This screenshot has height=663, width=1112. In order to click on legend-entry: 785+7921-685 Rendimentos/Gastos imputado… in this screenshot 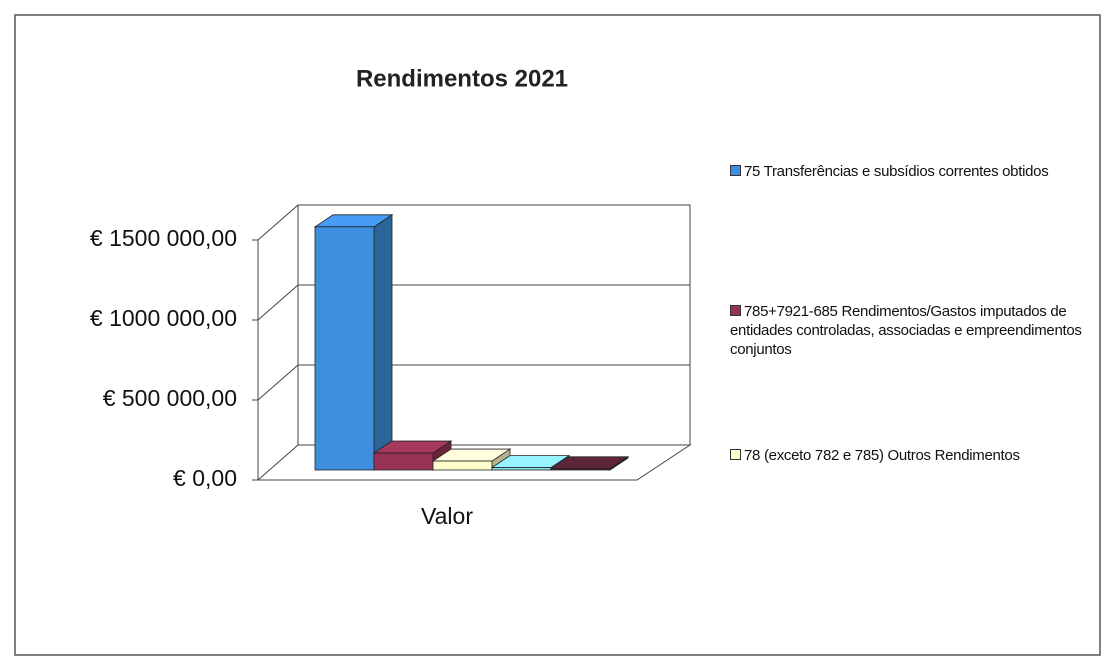, I will do `click(910, 330)`.